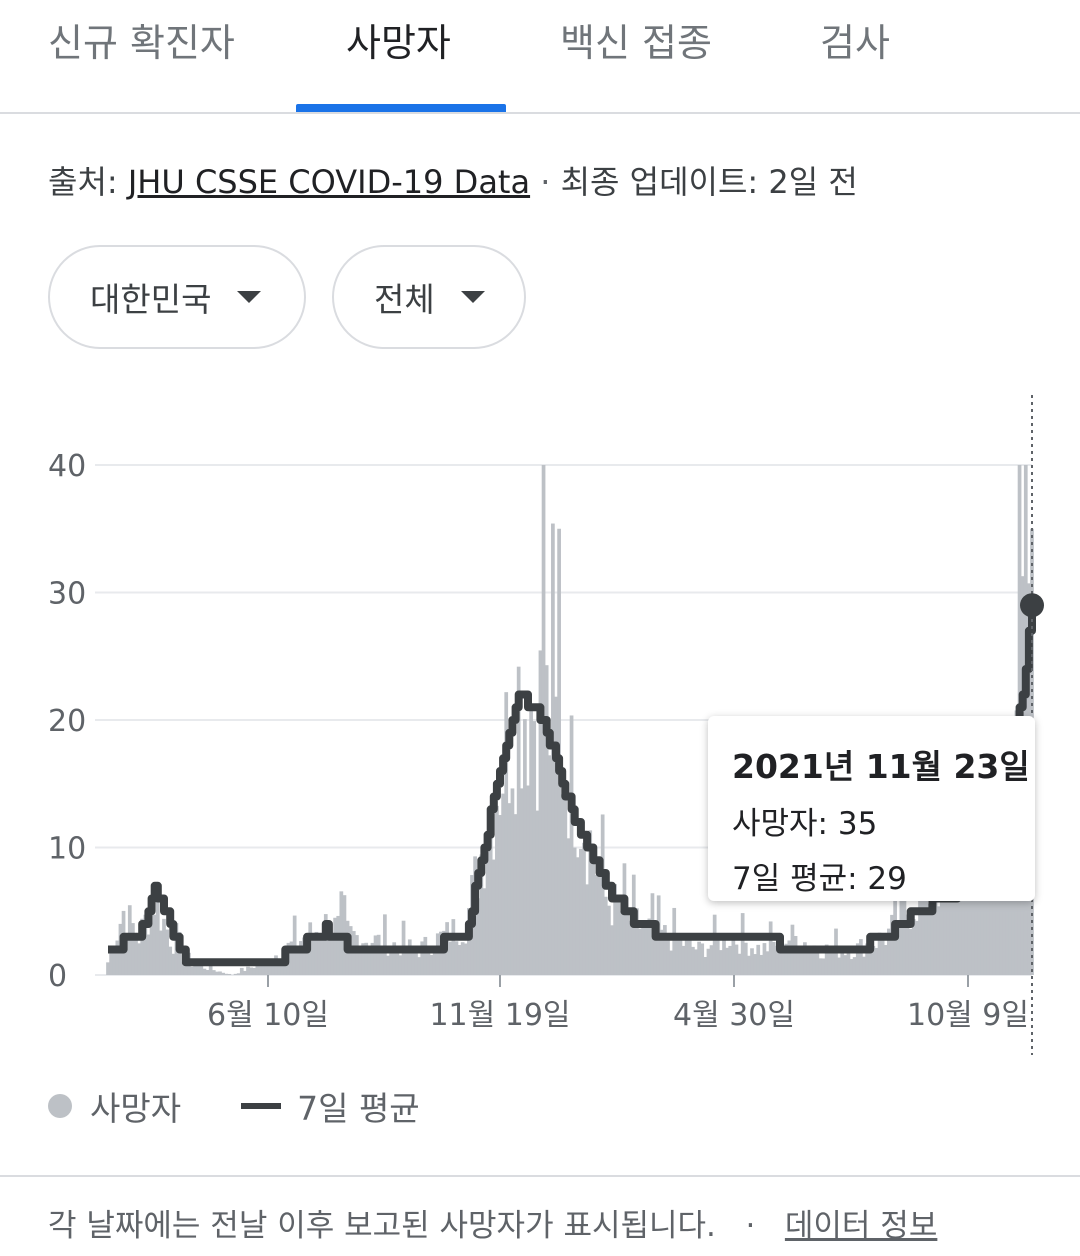 This screenshot has height=1256, width=1080. Describe the element at coordinates (329, 182) in the screenshot. I see `source-link: JHU CSSE COVID-19 Data` at that location.